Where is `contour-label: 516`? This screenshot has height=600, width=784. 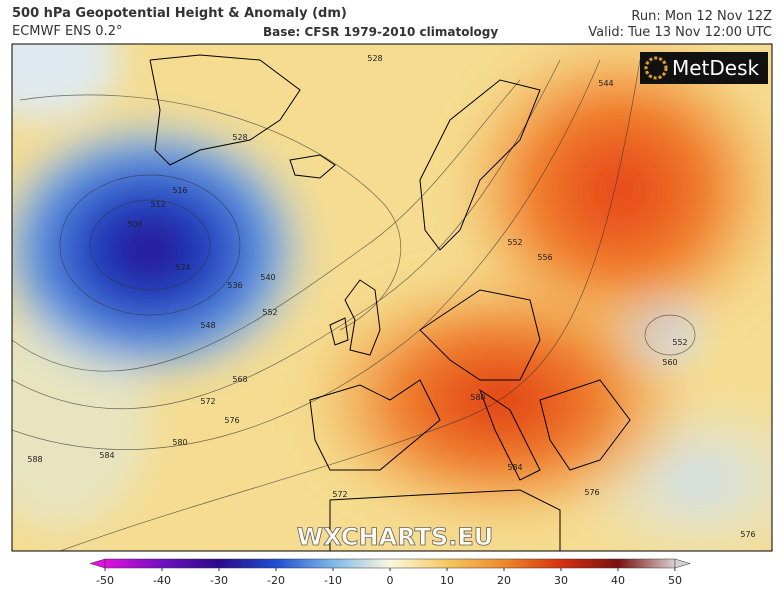 contour-label: 516 is located at coordinates (179, 190).